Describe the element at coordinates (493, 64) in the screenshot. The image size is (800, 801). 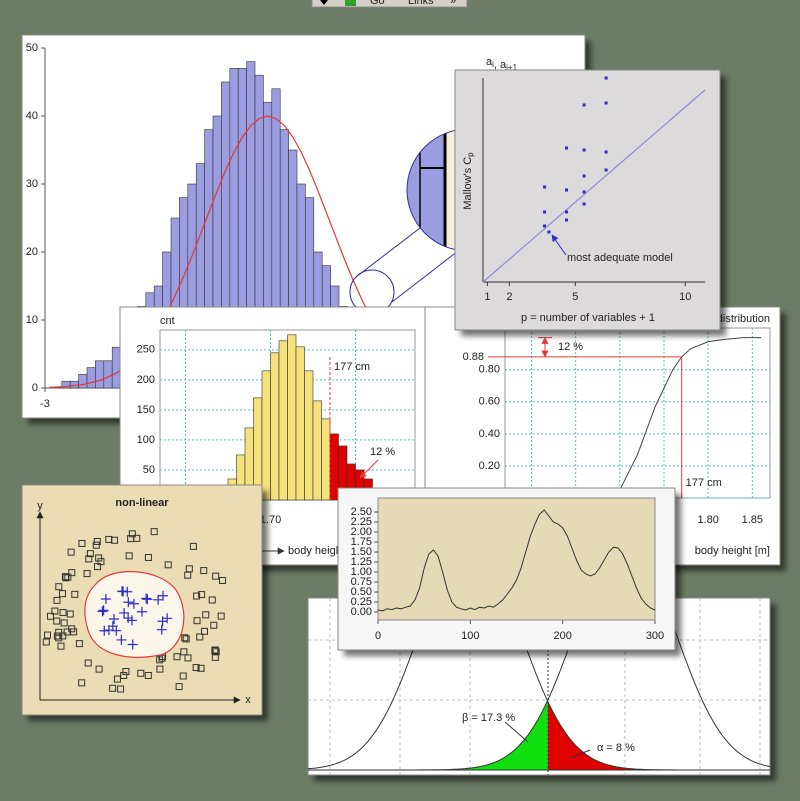
I see `annotation-sub: i` at that location.